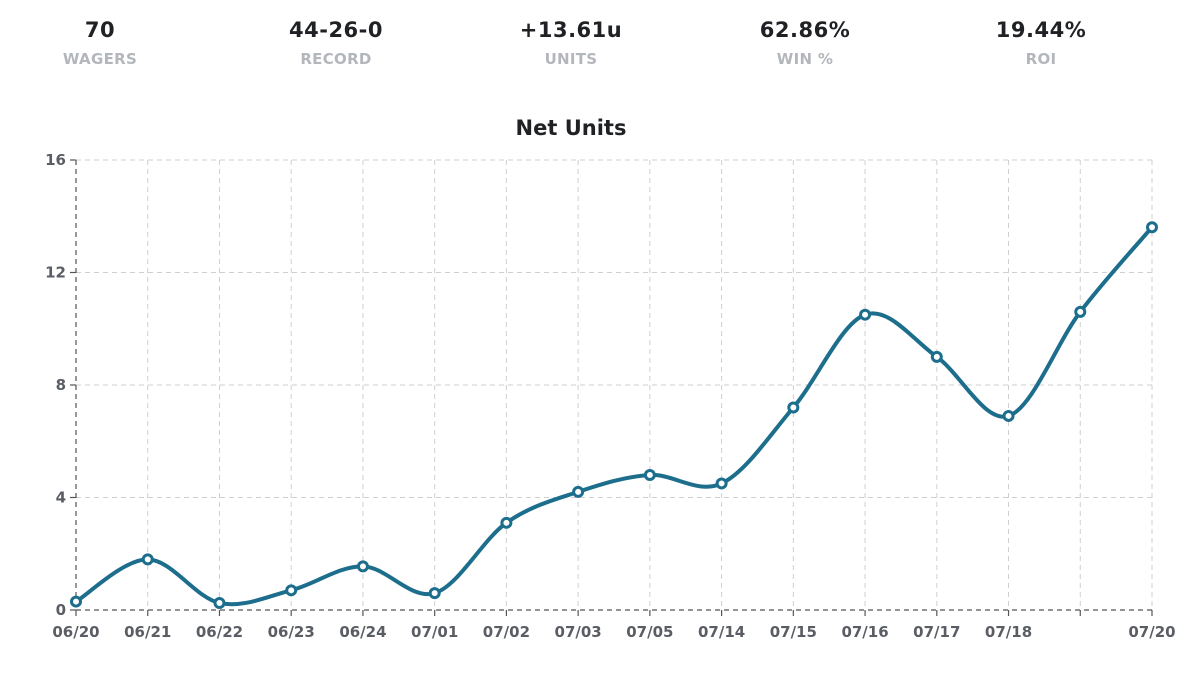 This screenshot has height=676, width=1200. Describe the element at coordinates (864, 632) in the screenshot. I see `x-tick-label: 07/16` at that location.